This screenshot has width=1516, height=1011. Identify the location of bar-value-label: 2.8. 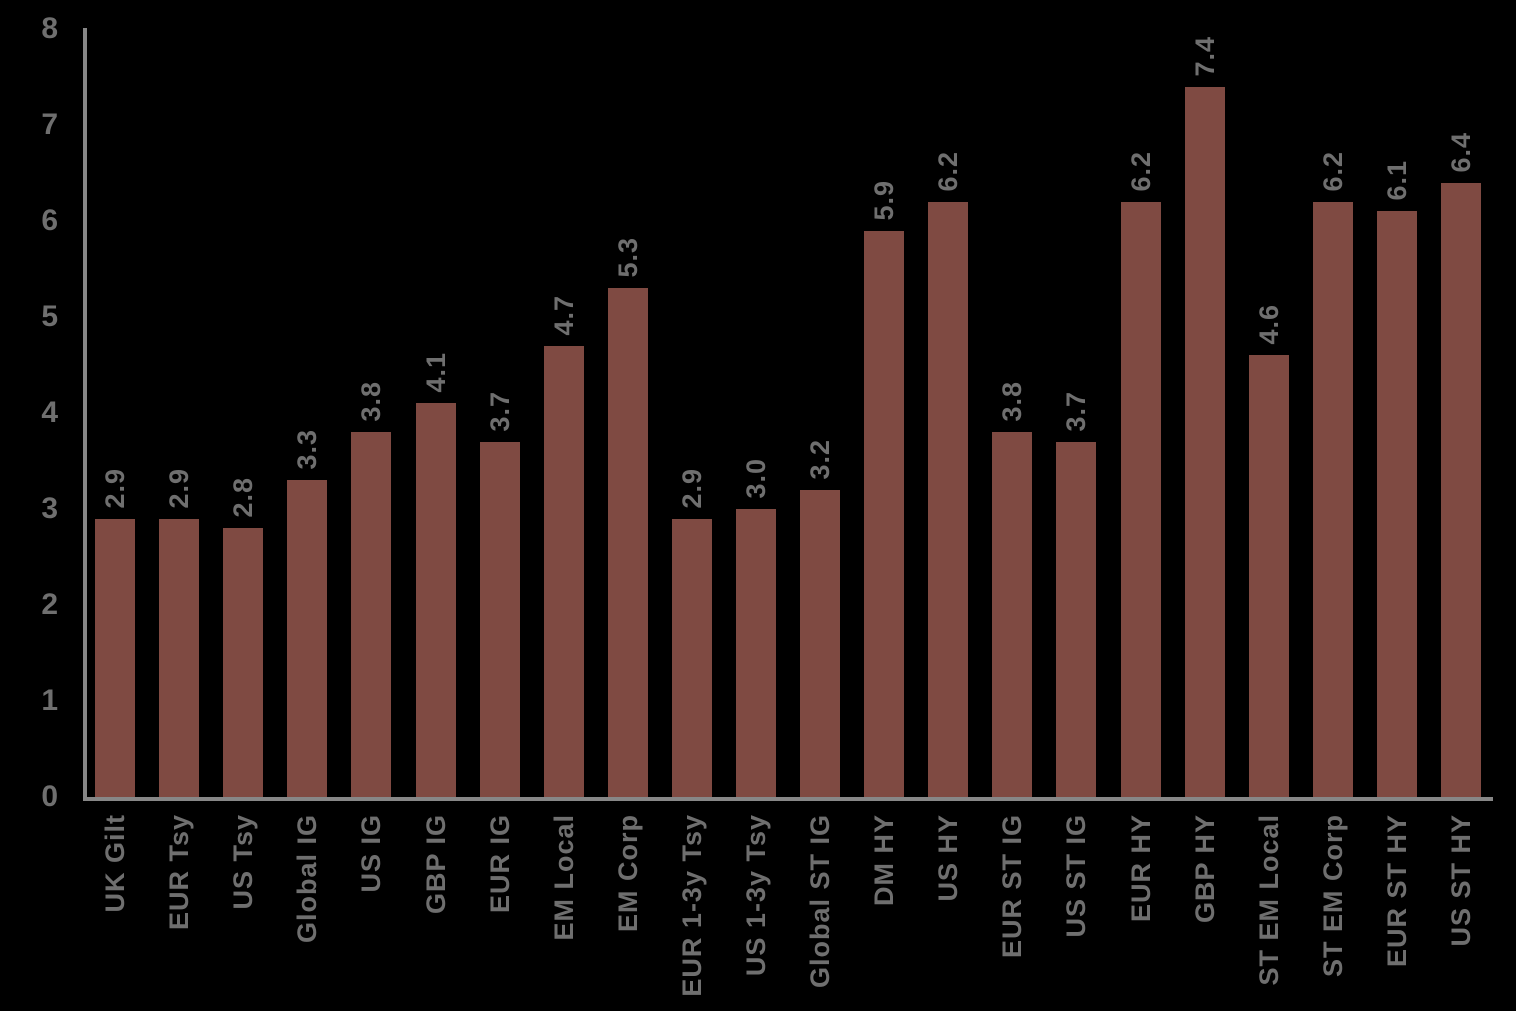
(243, 497).